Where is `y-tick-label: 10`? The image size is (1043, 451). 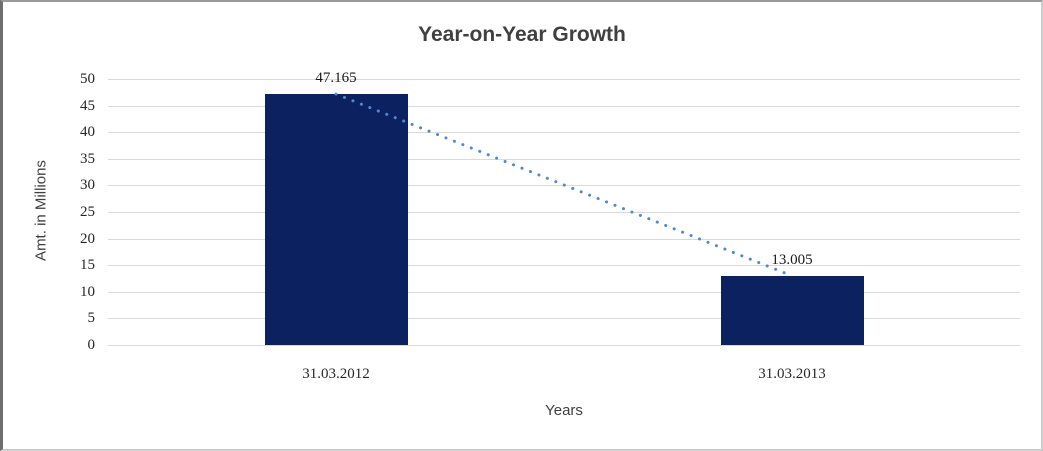 y-tick-label: 10 is located at coordinates (87, 292).